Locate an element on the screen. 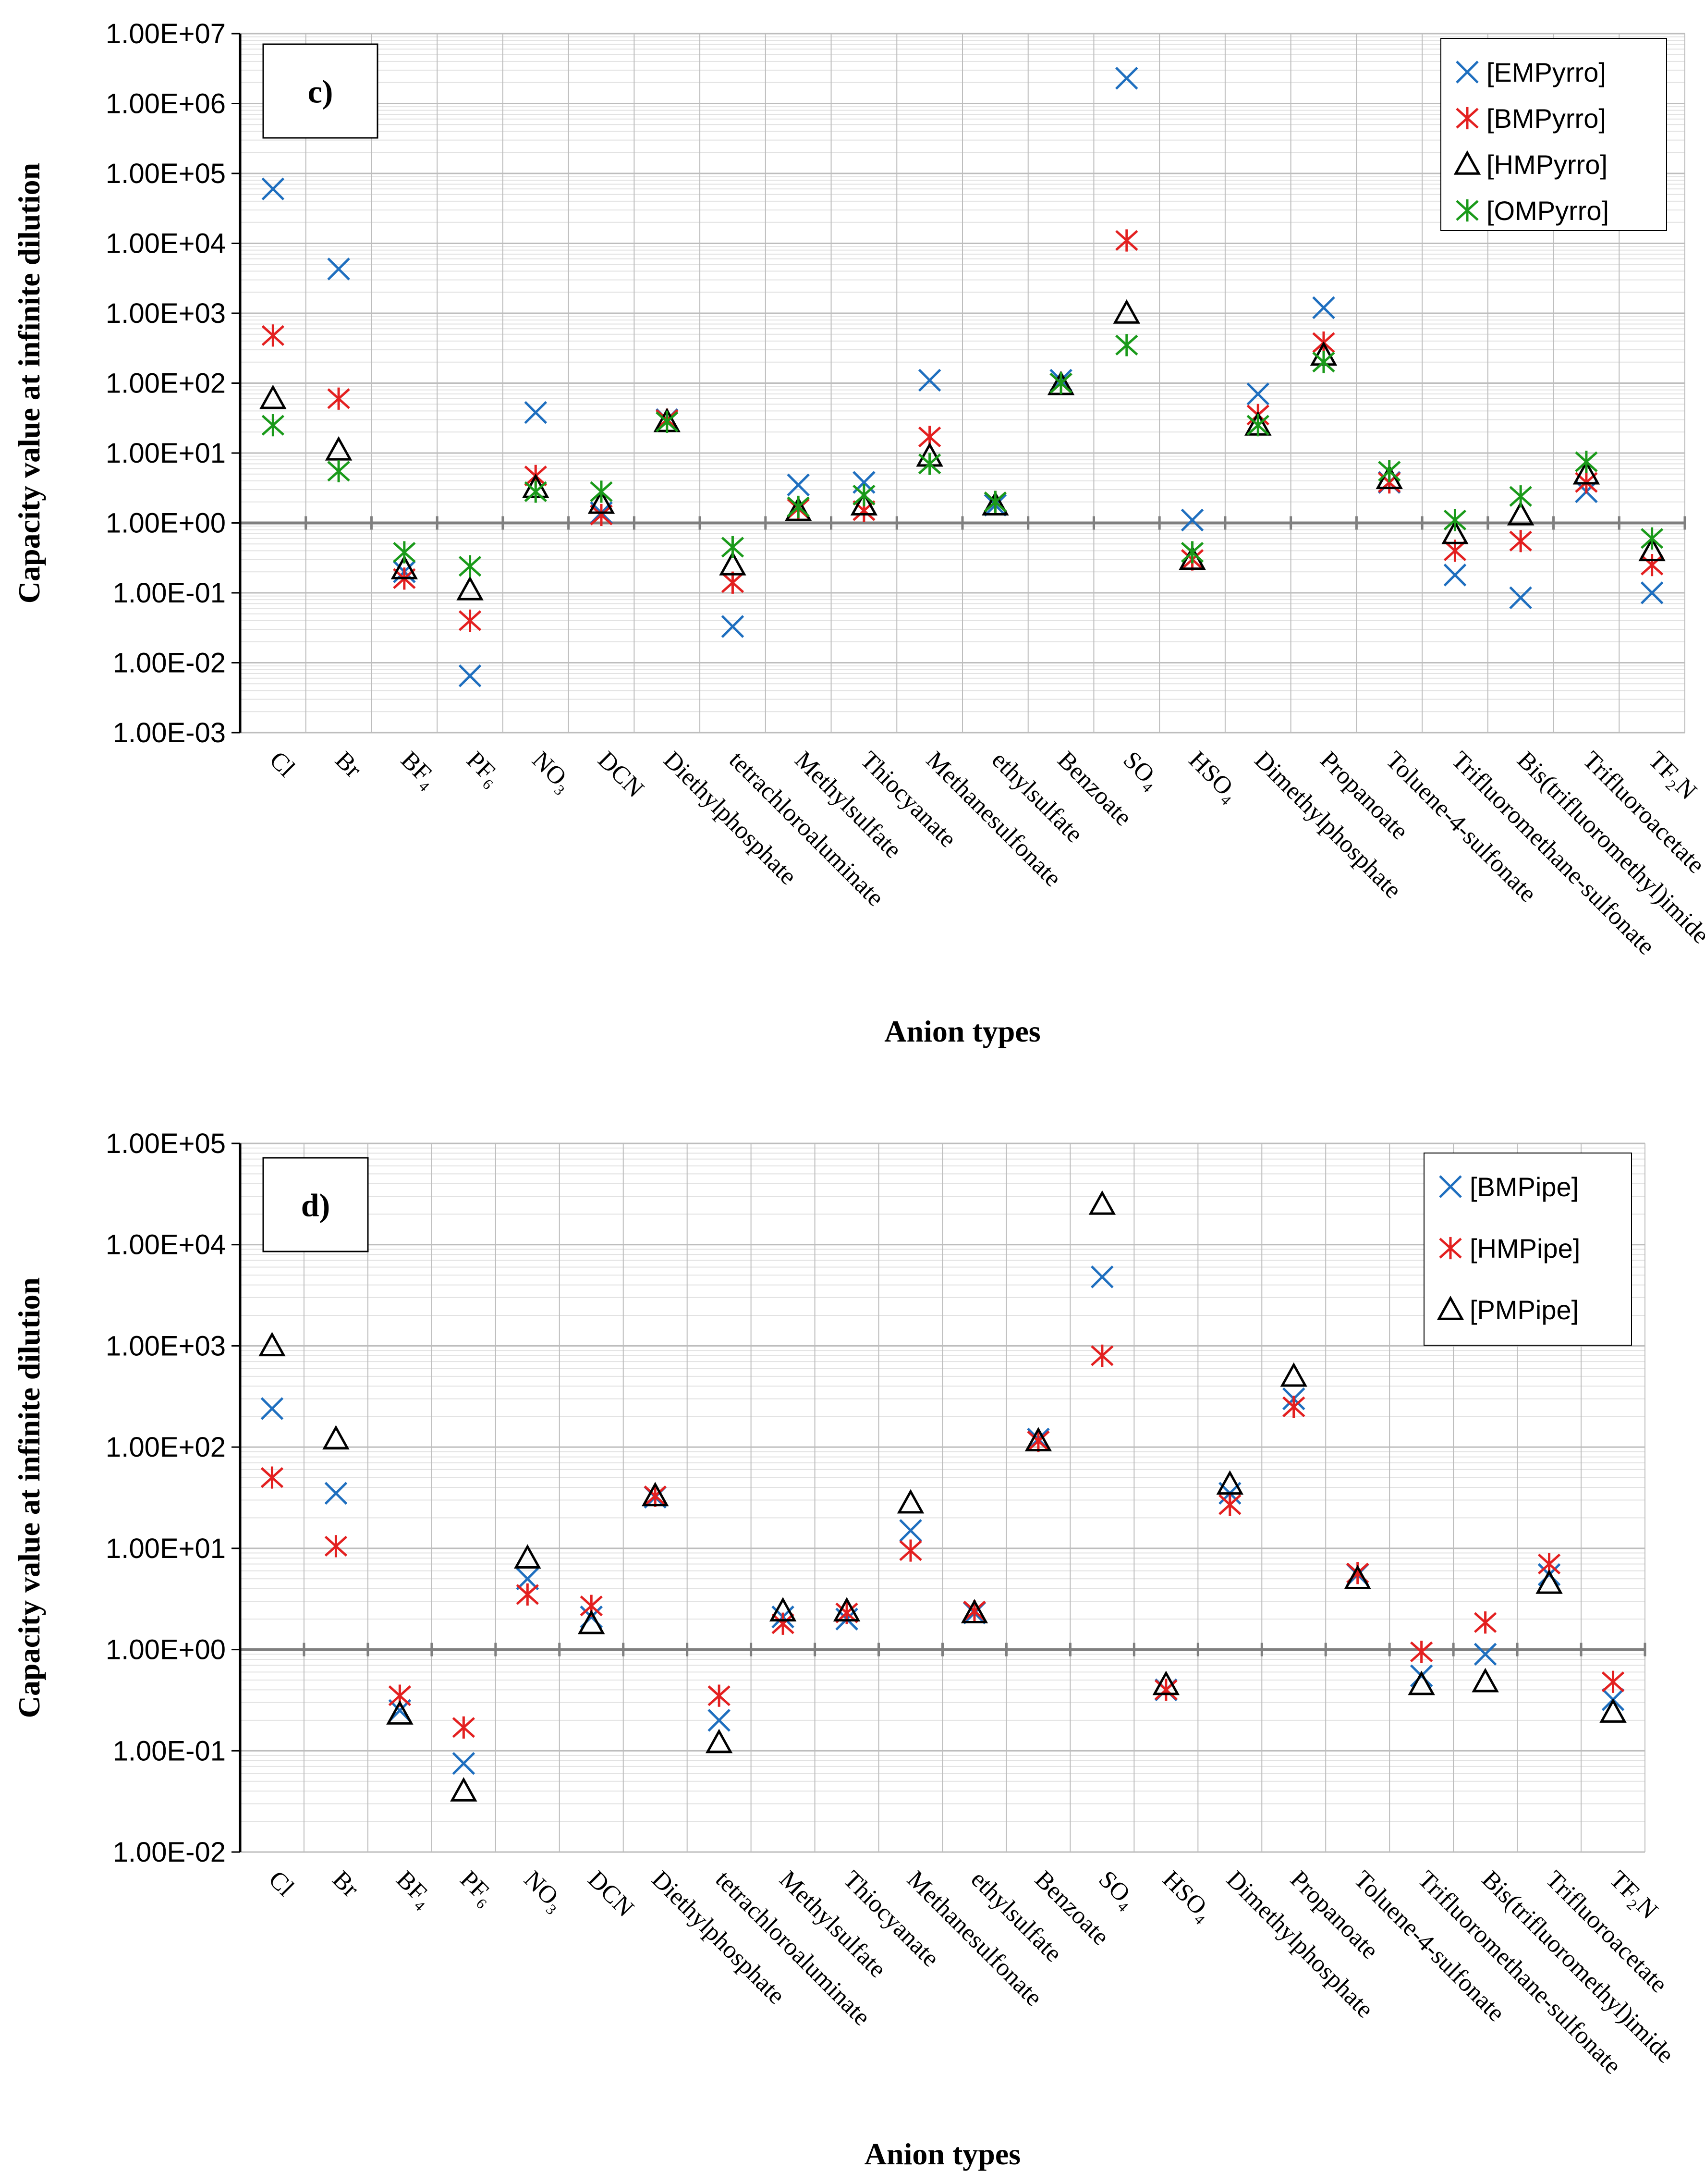  legend-label: [OMPyrro] is located at coordinates (1547, 211).